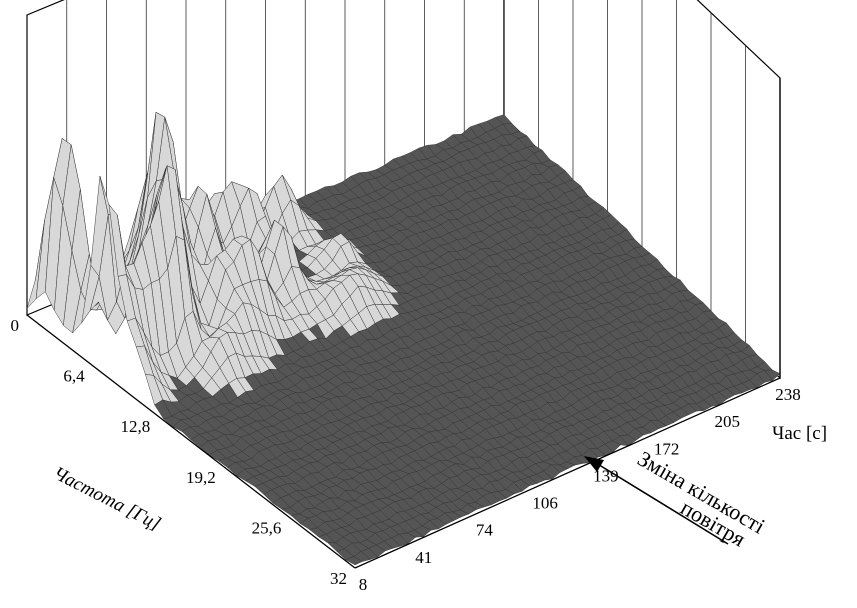 Image resolution: width=857 pixels, height=608 pixels. I want to click on frequency-tick-label: 25,6, so click(267, 527).